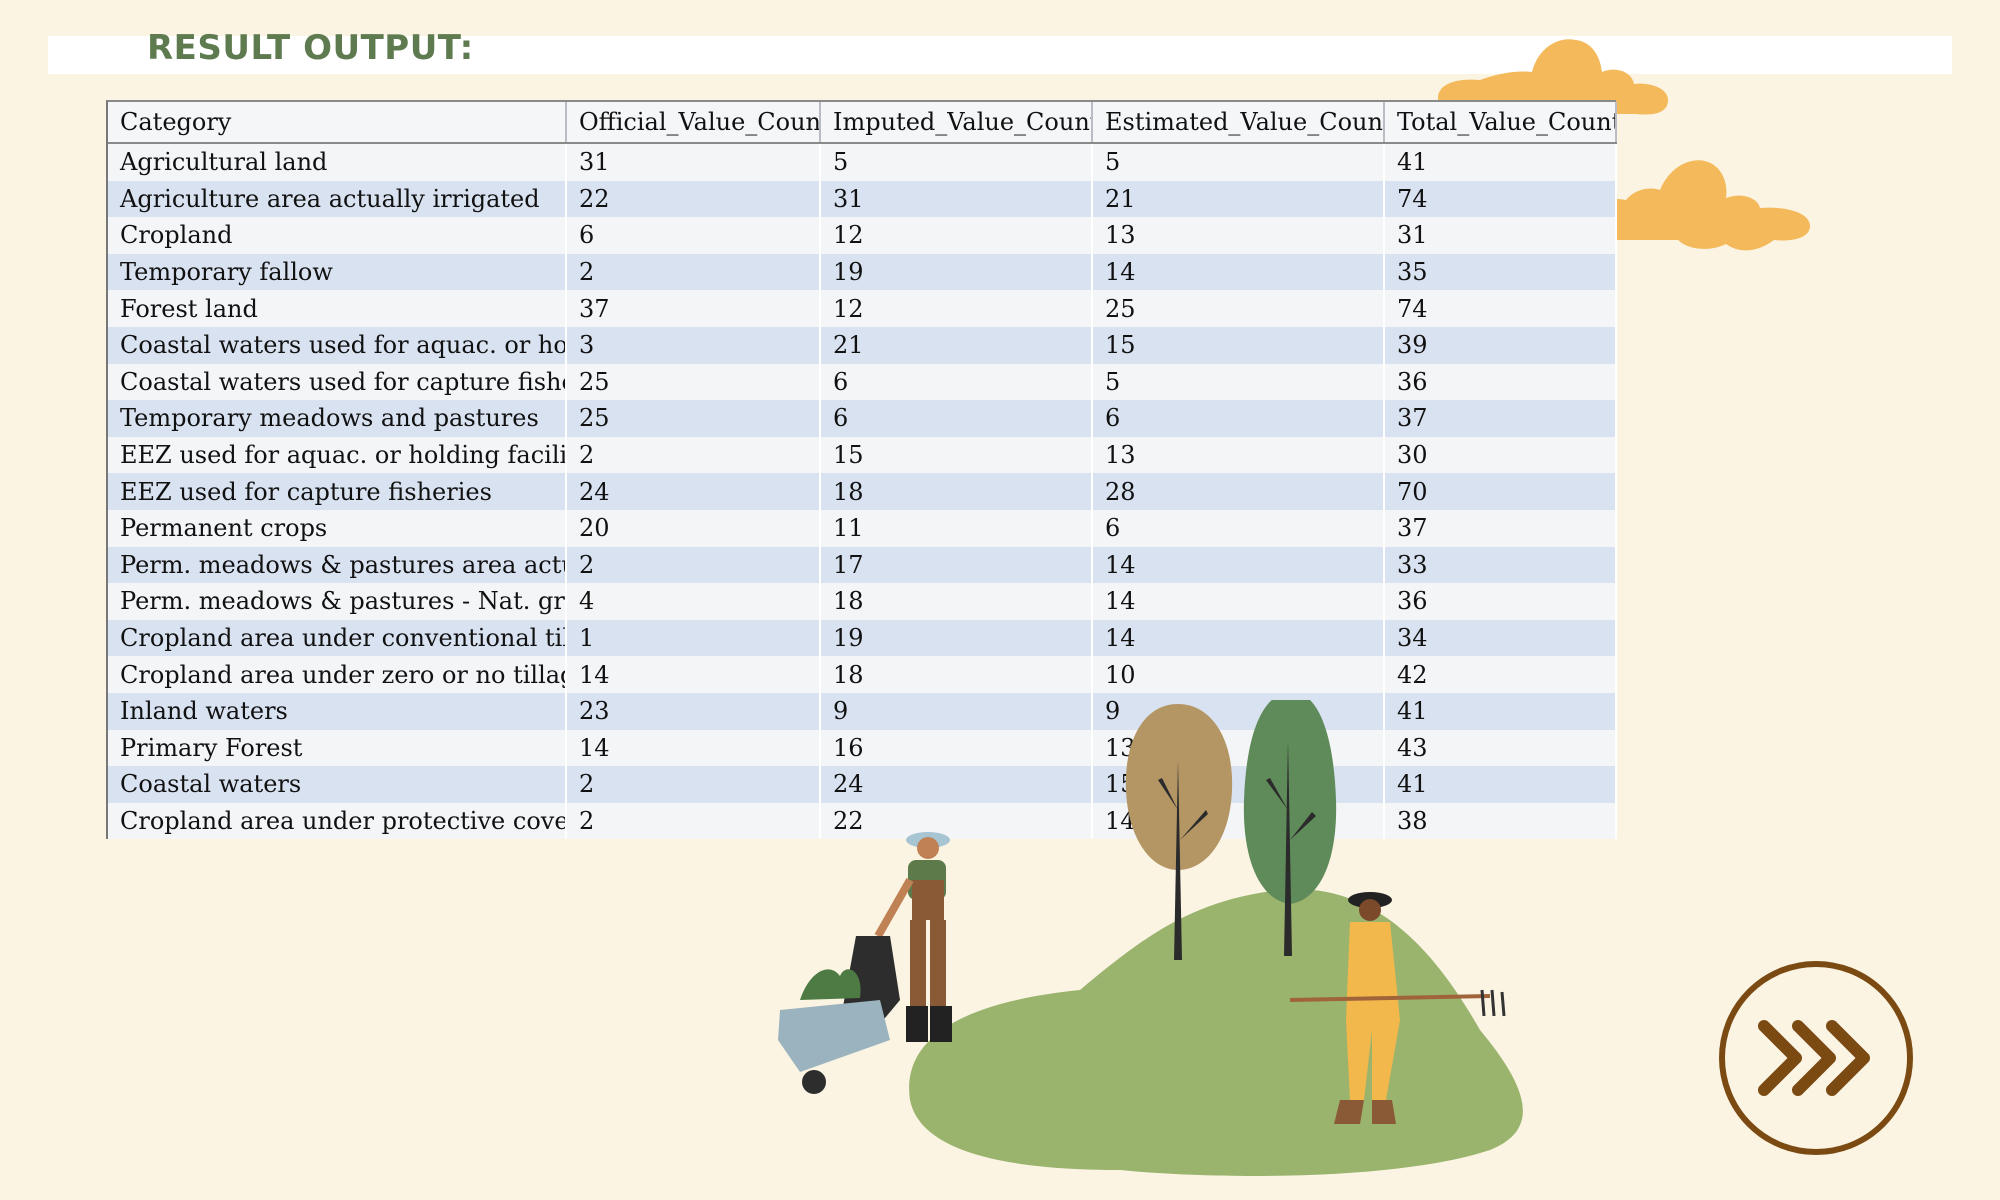  I want to click on table-row: Agricultural land 31 5 5 41, so click(862, 162).